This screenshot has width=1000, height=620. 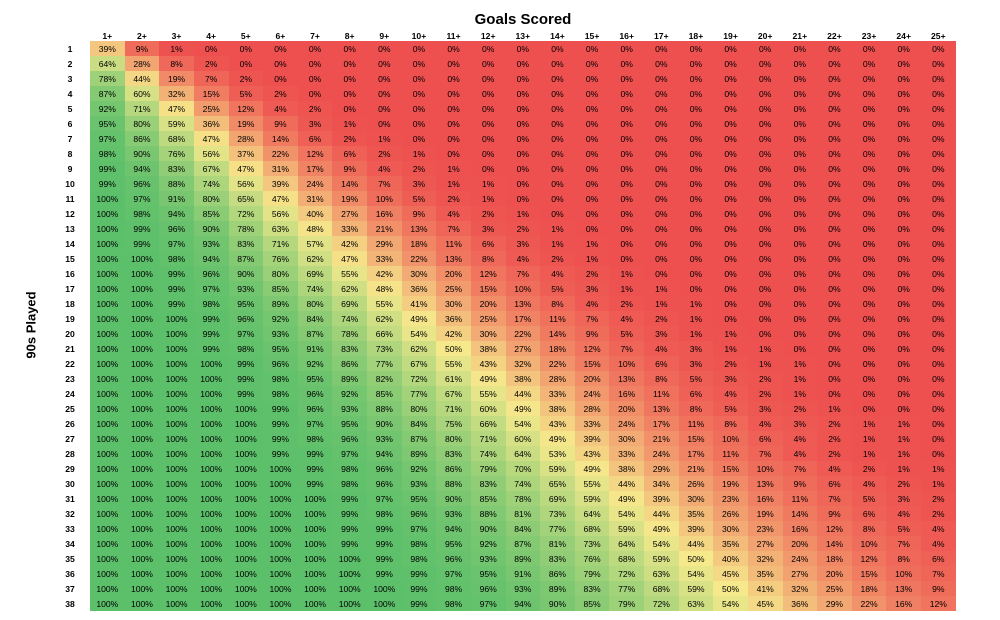 What do you see at coordinates (384, 198) in the screenshot?
I see `heatmap-cell: 10%` at bounding box center [384, 198].